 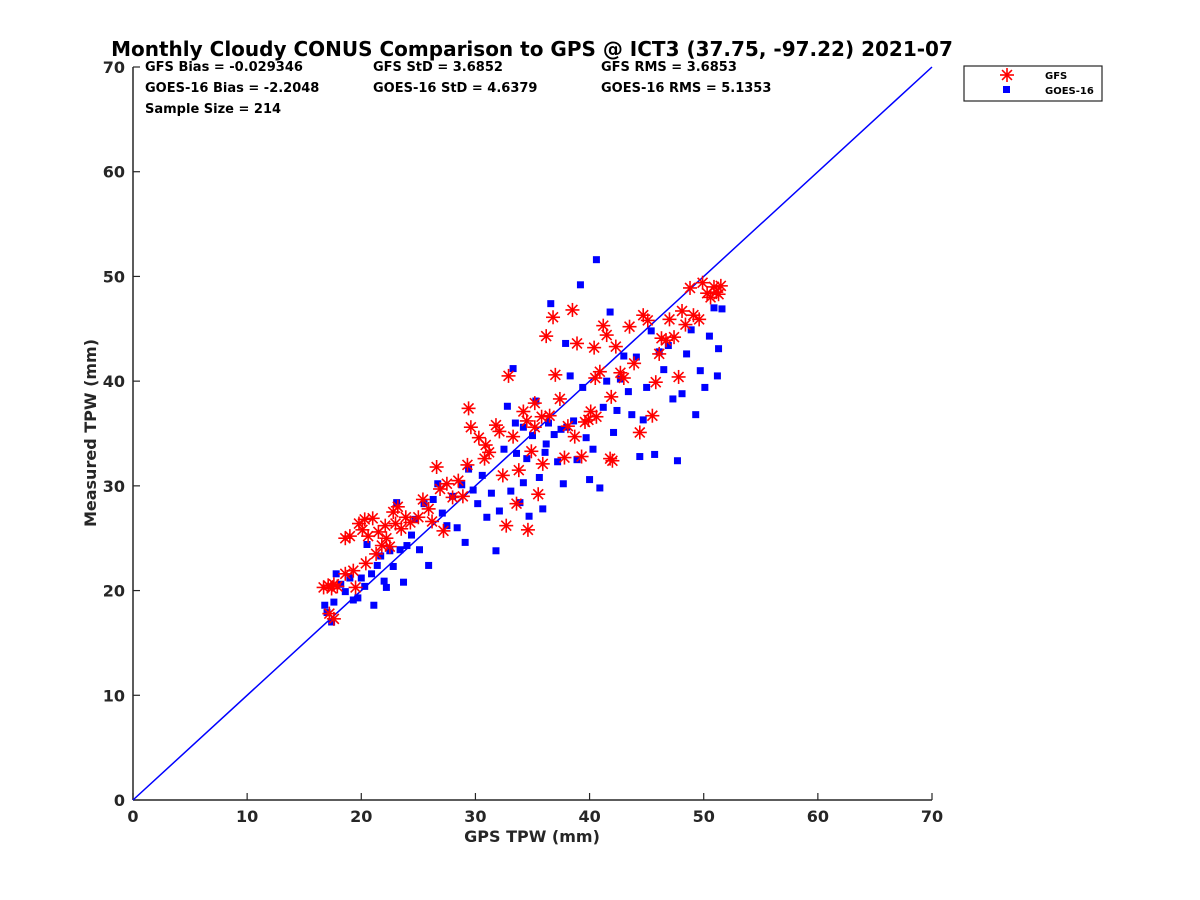 I want to click on x-tick-label: 10, so click(x=247, y=816).